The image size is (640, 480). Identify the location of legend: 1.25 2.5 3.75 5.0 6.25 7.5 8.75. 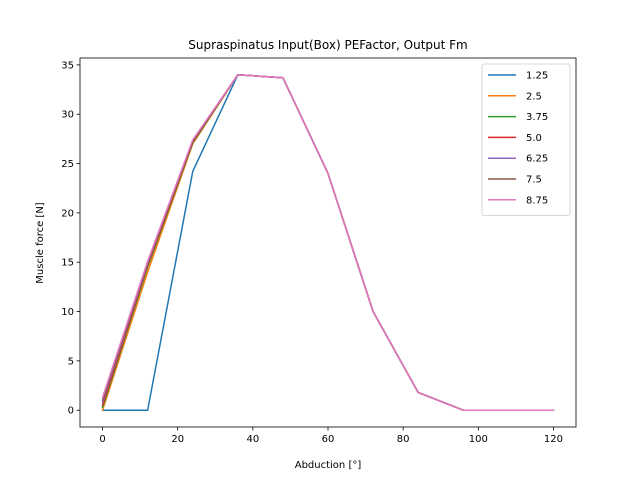
(526, 140).